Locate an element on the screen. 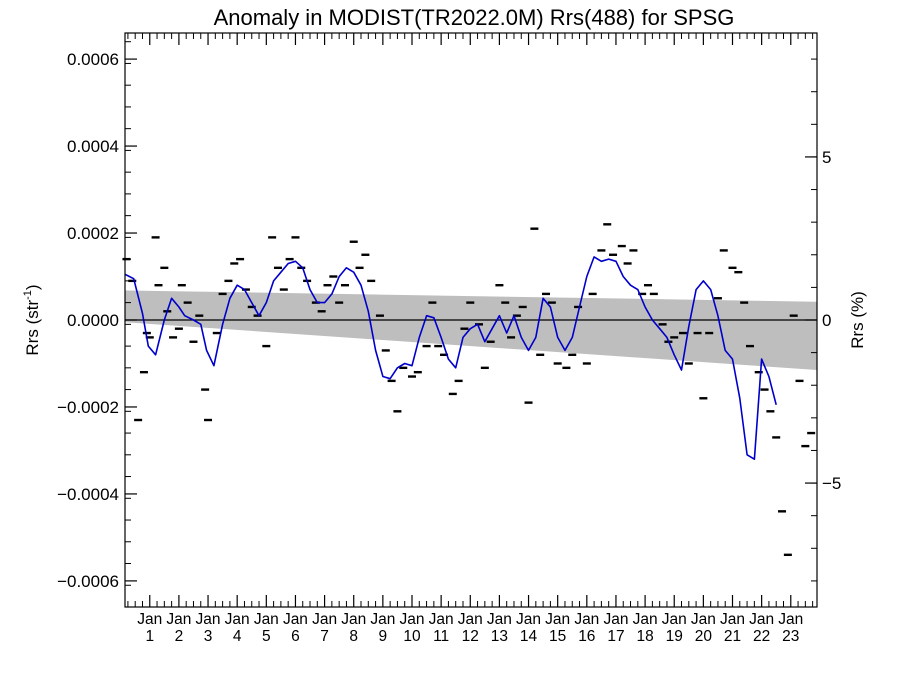 The width and height of the screenshot is (900, 675). x-tick-label-year: 6 is located at coordinates (295, 636).